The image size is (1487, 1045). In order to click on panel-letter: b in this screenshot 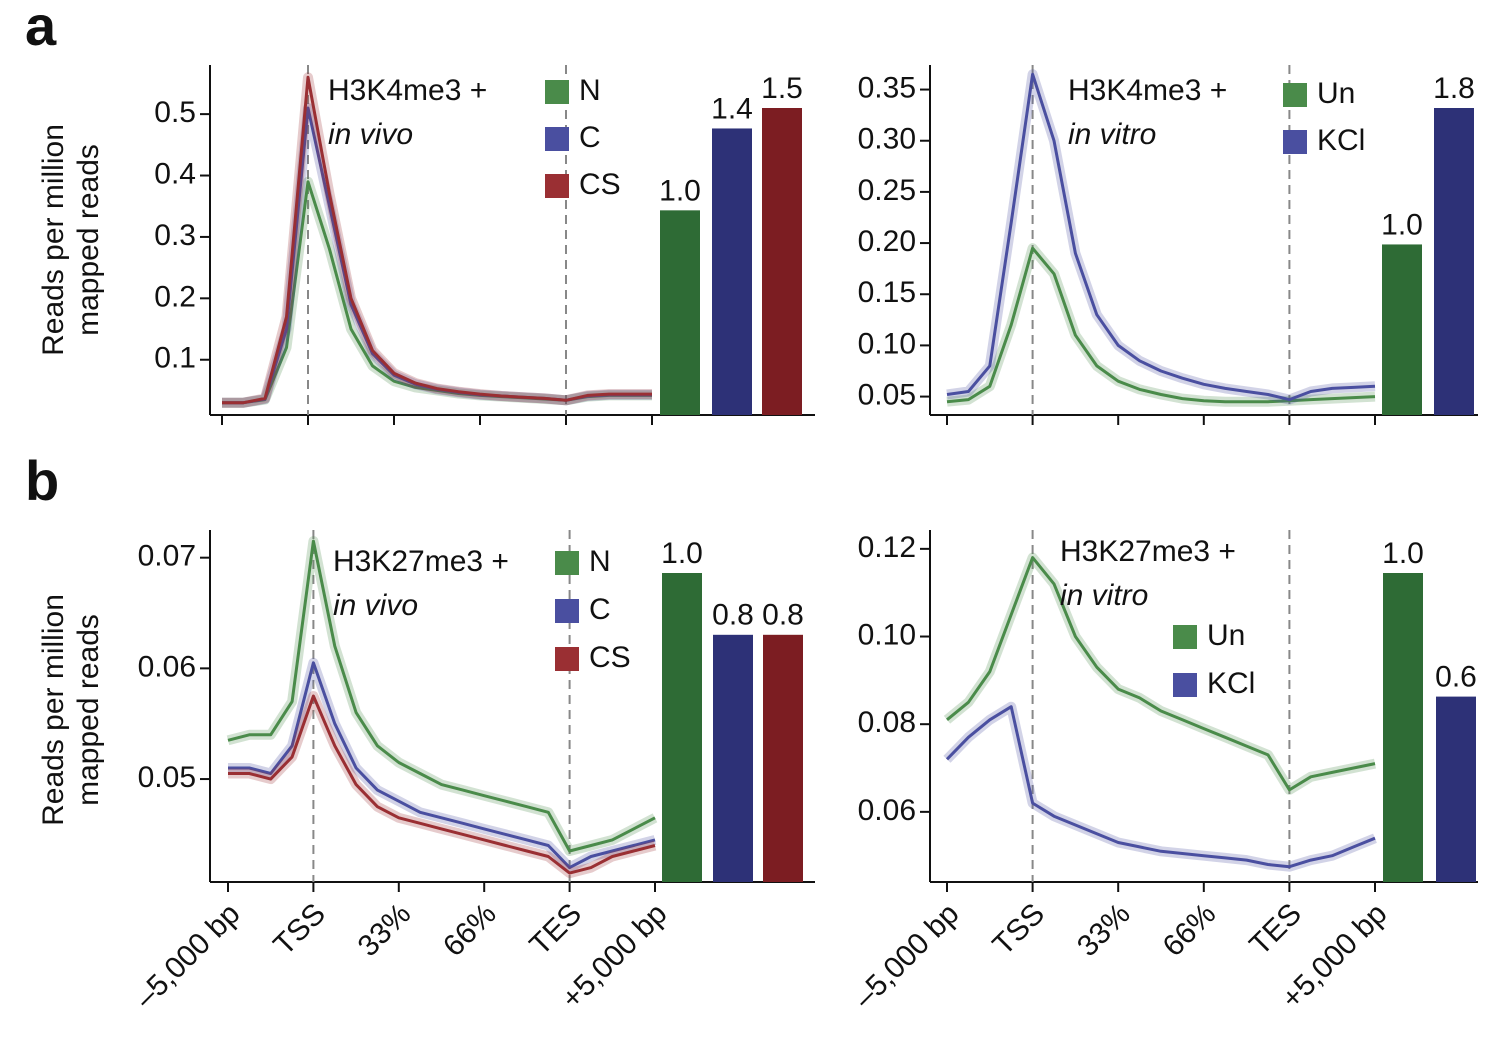, I will do `click(42, 480)`.